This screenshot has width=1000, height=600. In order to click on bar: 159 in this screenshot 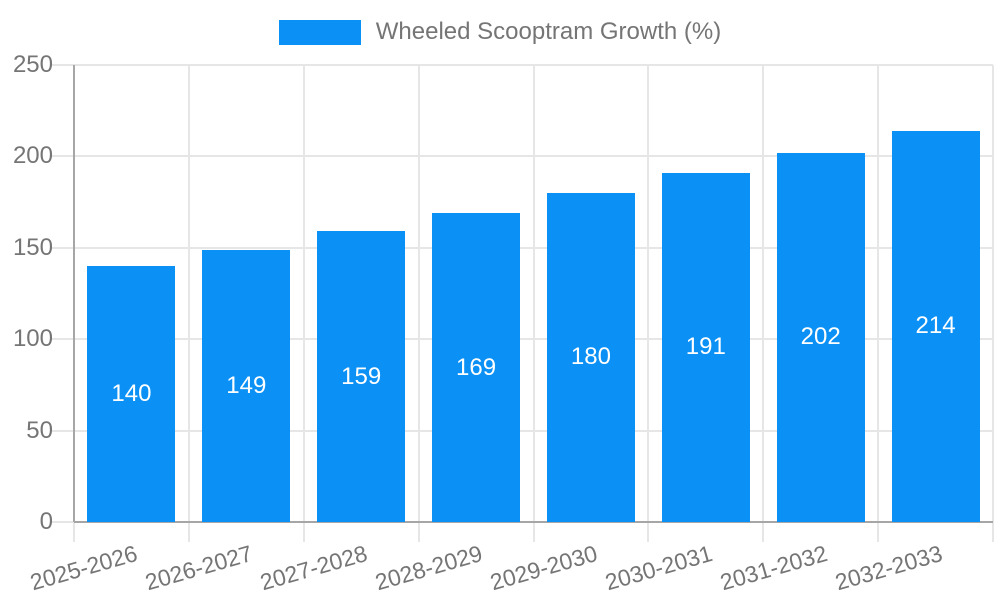, I will do `click(361, 376)`.